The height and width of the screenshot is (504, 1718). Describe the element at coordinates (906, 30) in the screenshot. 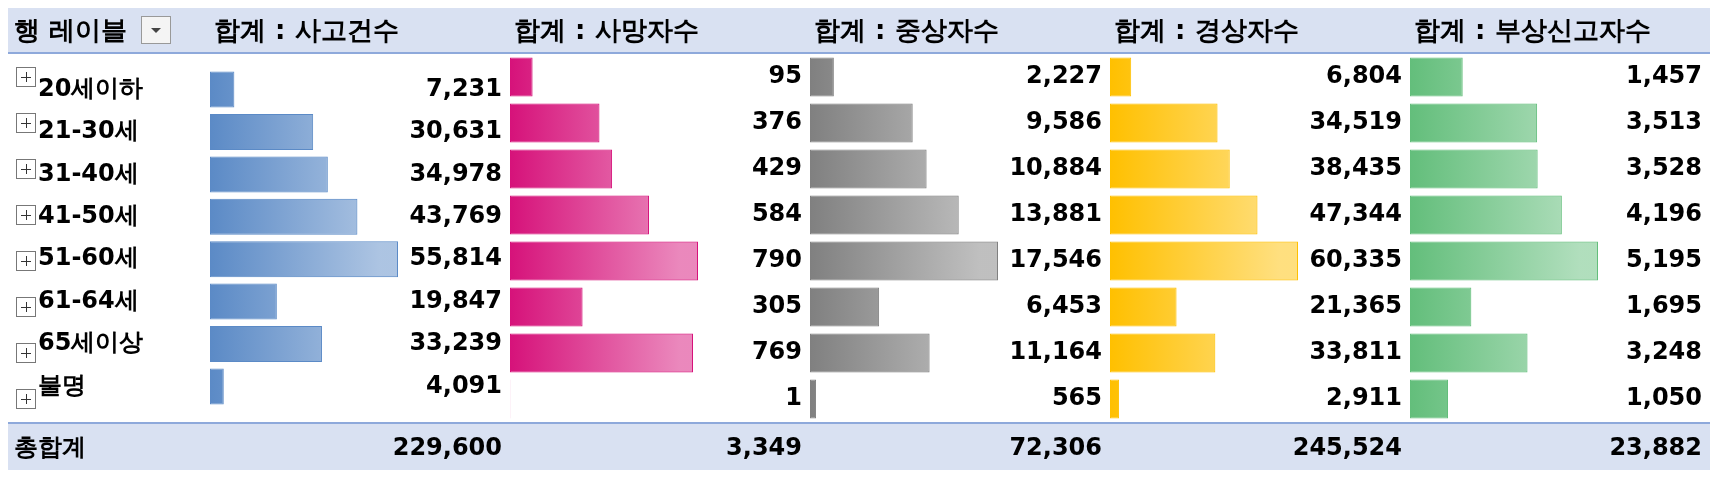

I see `chart-title: 합계 : 중상자수` at that location.